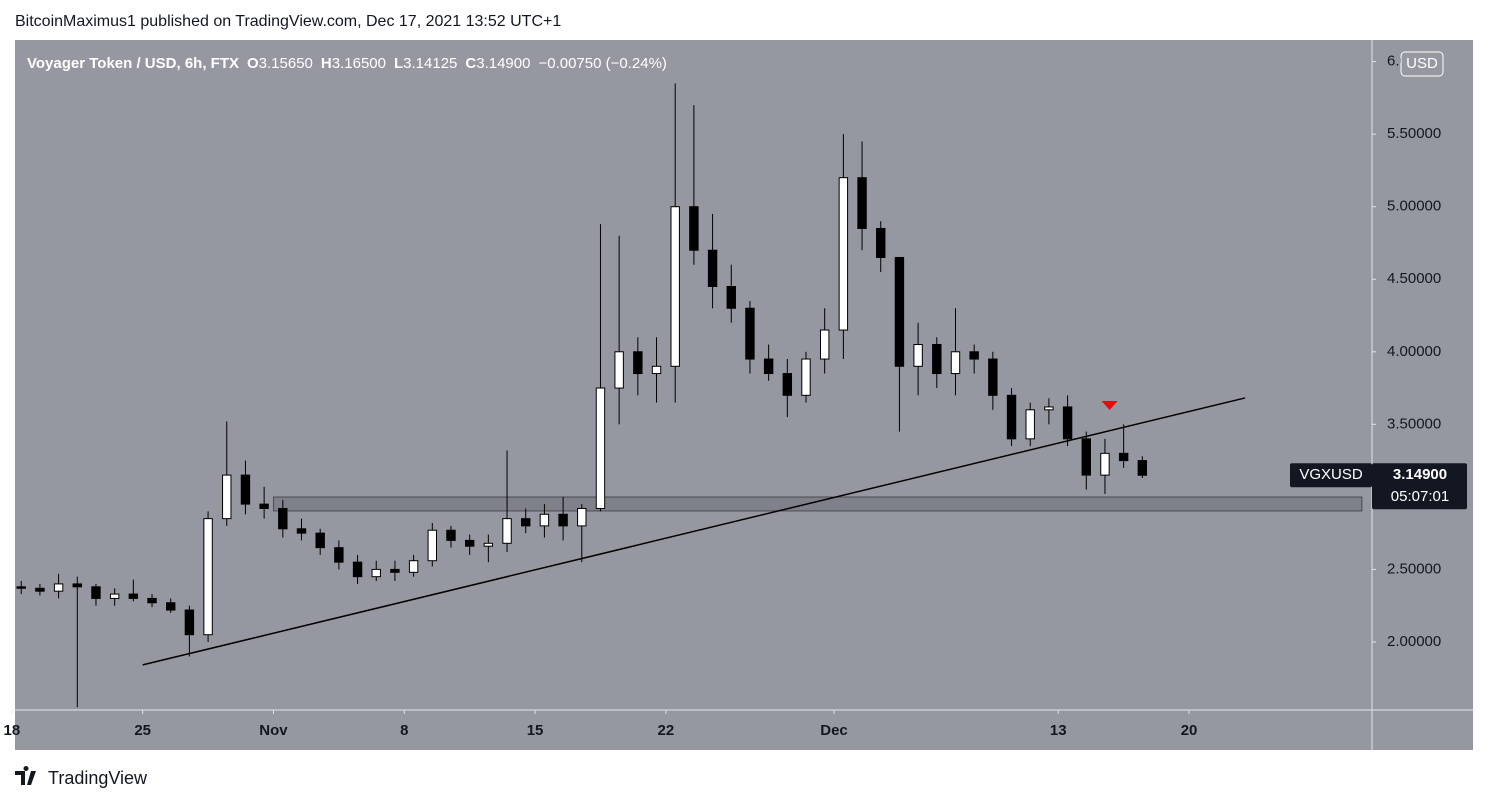 Image resolution: width=1489 pixels, height=805 pixels. I want to click on legend-key: H, so click(326, 63).